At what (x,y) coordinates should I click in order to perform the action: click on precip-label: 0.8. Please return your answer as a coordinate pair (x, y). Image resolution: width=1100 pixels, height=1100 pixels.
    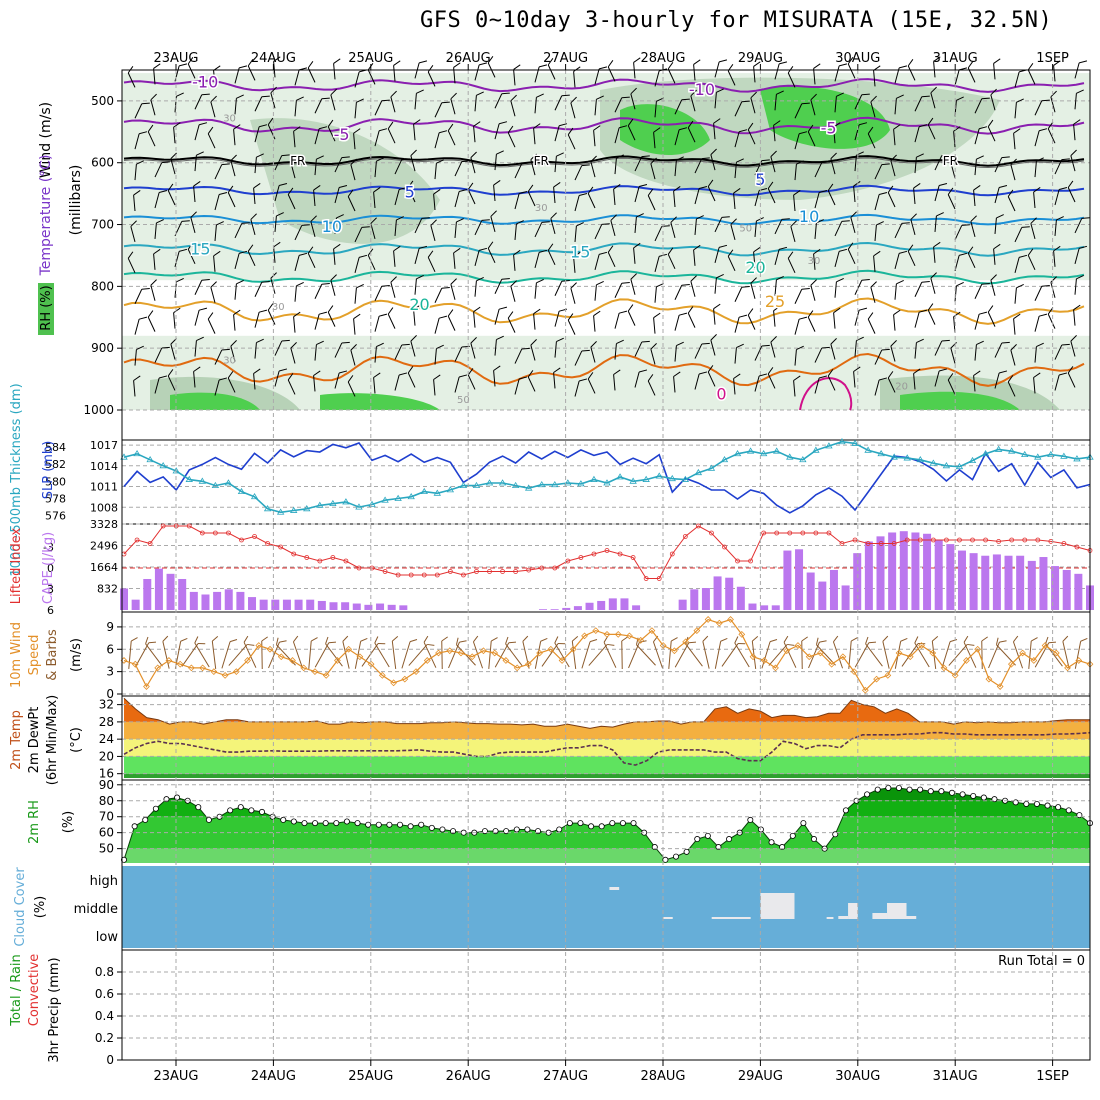
    Looking at the image, I should click on (104, 972).